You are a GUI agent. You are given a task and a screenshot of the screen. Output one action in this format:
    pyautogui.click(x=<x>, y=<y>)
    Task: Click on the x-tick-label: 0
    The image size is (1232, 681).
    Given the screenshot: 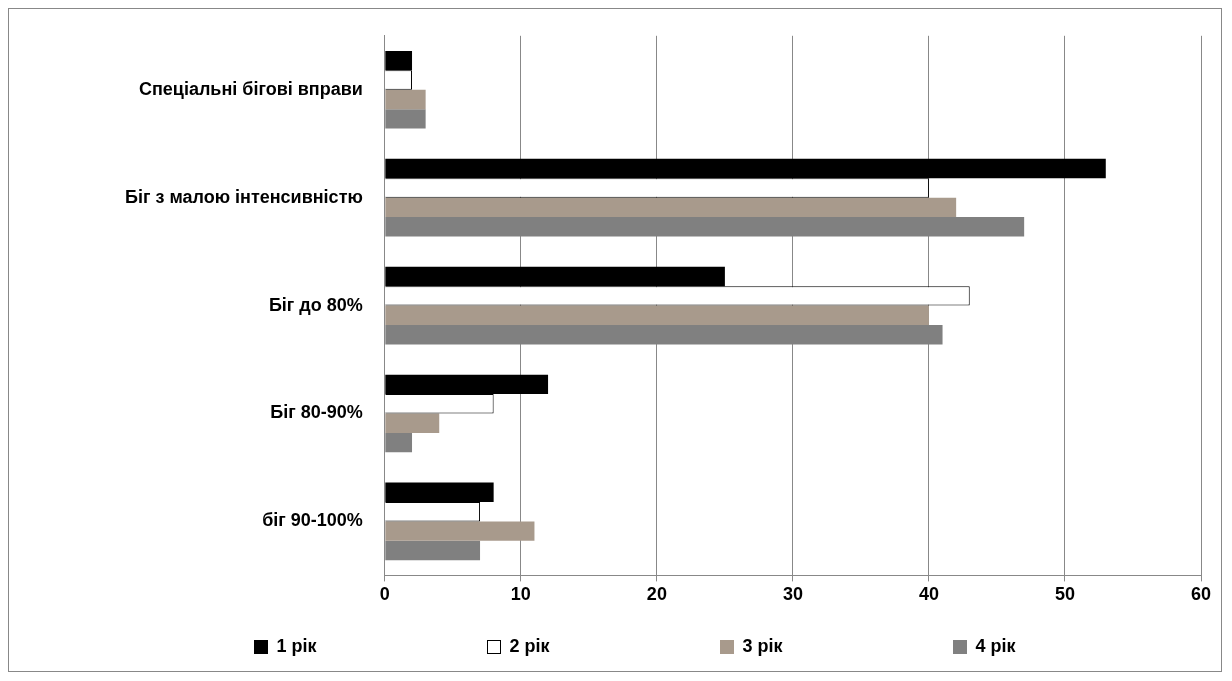 What is the action you would take?
    pyautogui.click(x=384, y=594)
    